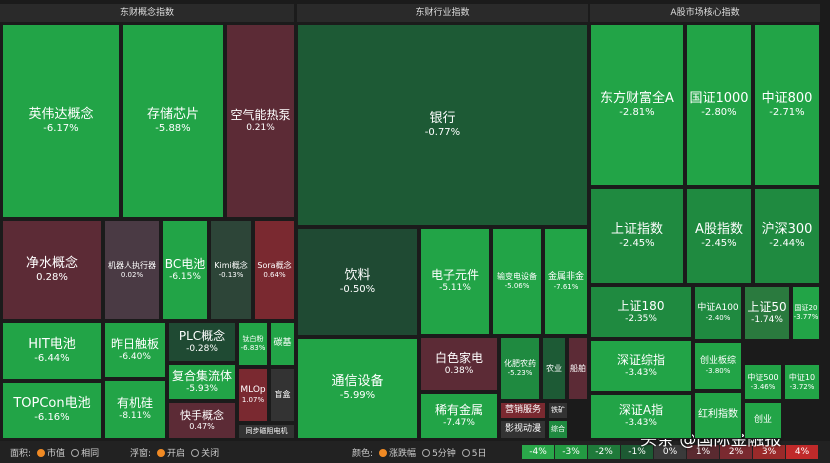  I want to click on tile: PLC概念 -0.28%, so click(202, 342).